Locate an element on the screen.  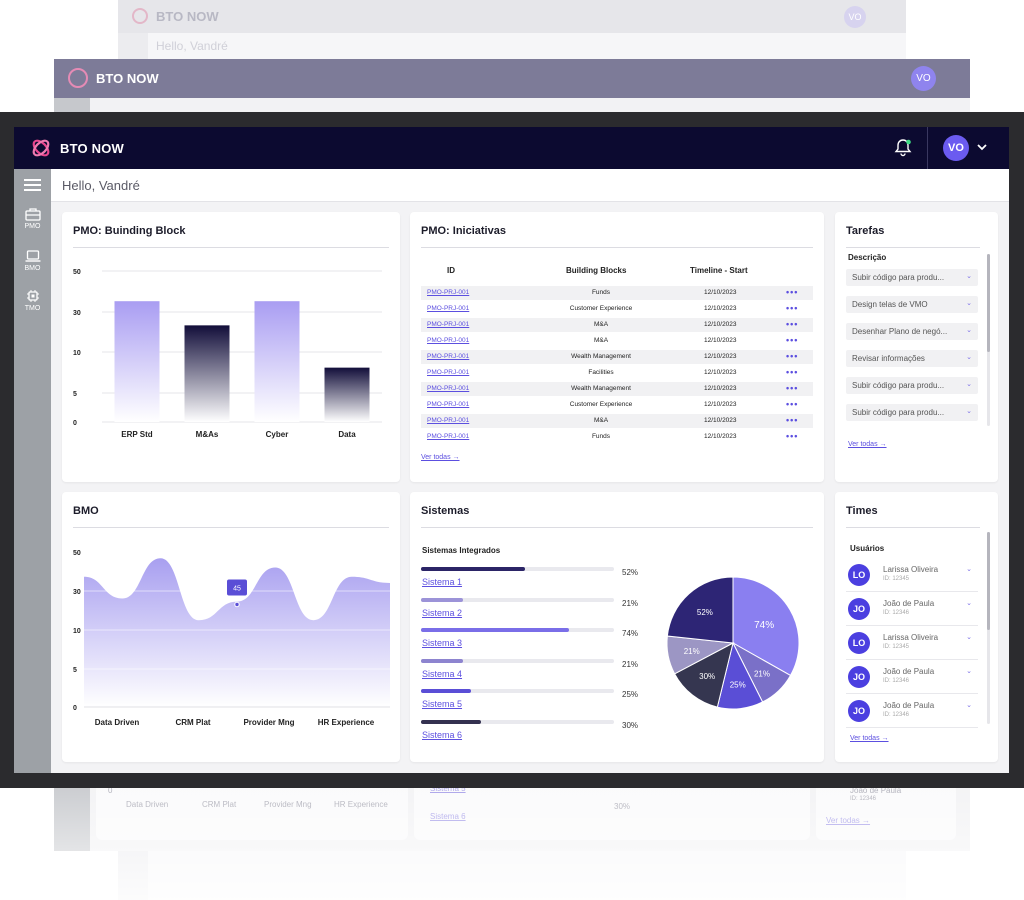
user-avatar: VO is located at coordinates (956, 148).